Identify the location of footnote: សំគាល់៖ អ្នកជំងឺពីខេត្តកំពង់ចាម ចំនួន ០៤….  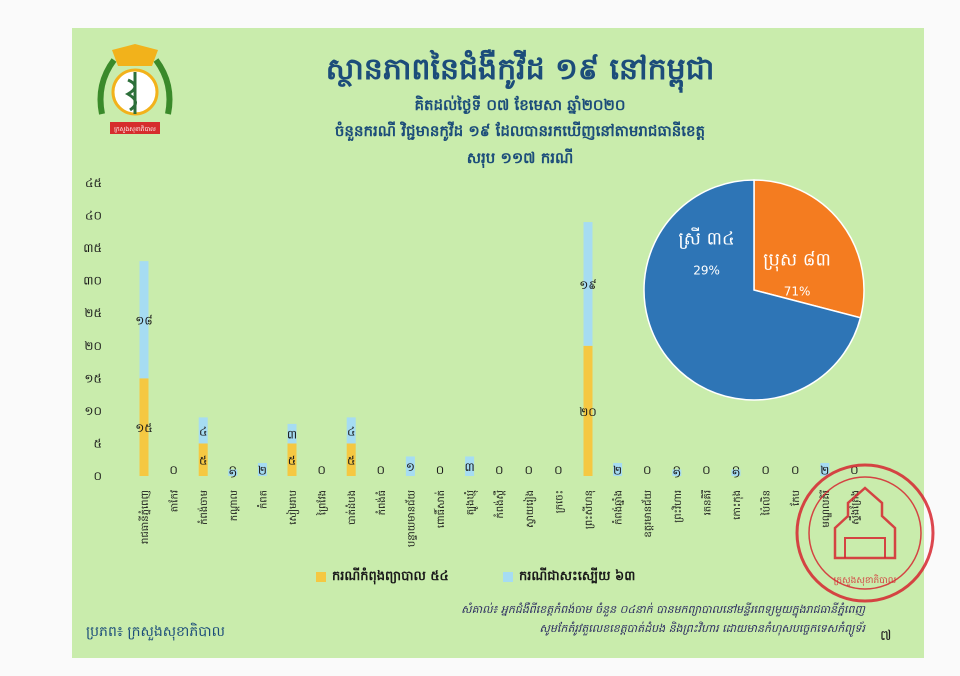
(637, 619).